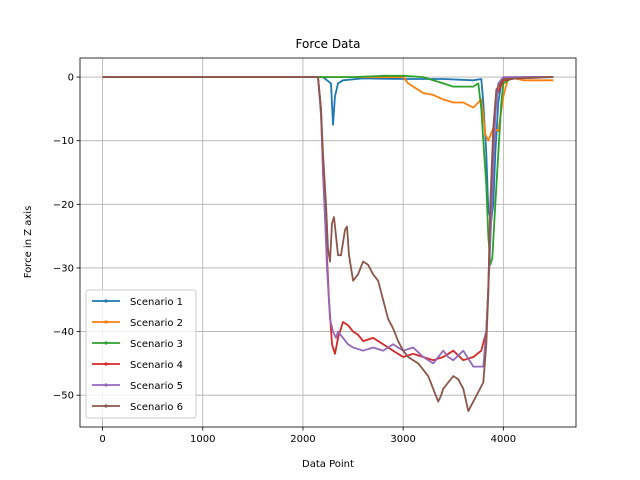 Image resolution: width=640 pixels, height=480 pixels. What do you see at coordinates (63, 396) in the screenshot?
I see `y-tick-label: −50` at bounding box center [63, 396].